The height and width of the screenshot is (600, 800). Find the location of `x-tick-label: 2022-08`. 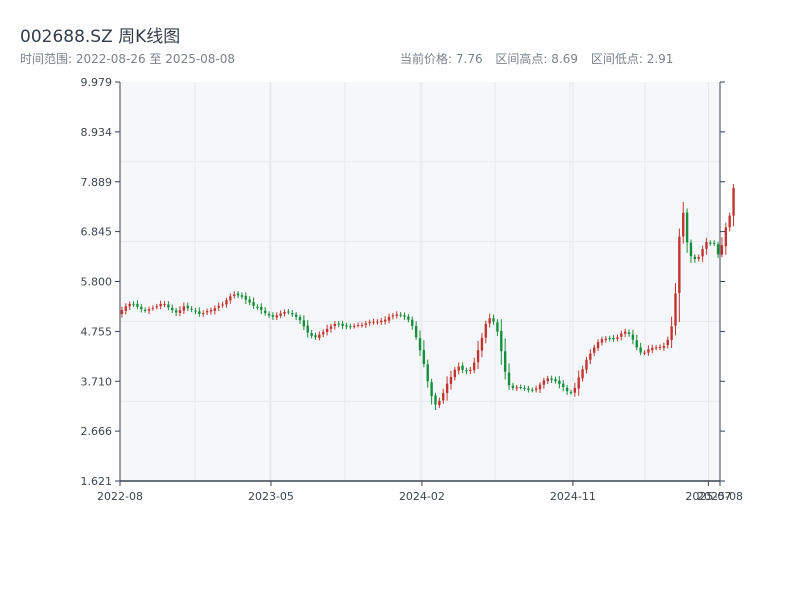

x-tick-label: 2022-08 is located at coordinates (120, 496).